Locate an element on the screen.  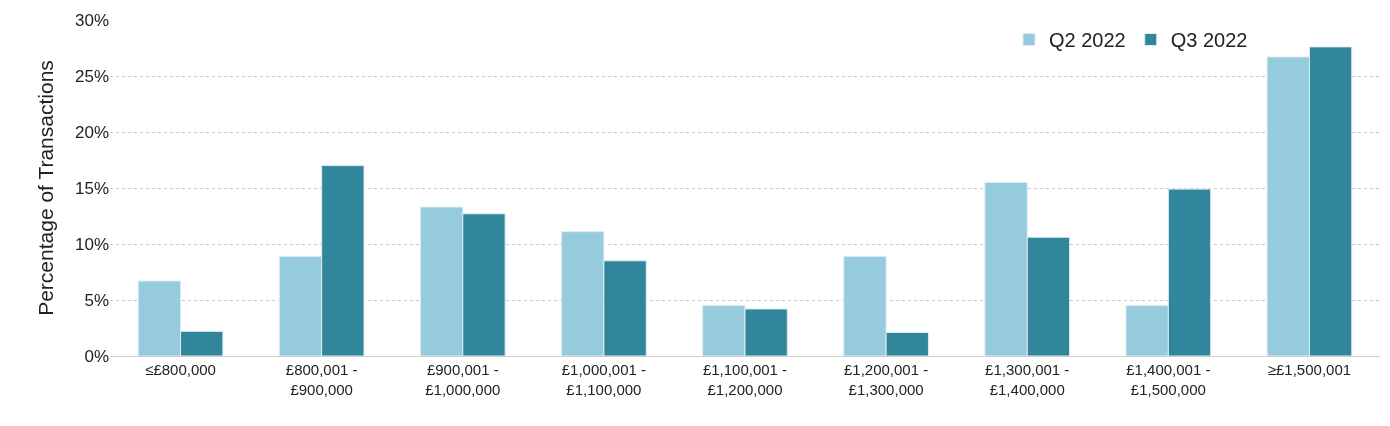
y-tick-label: 10% is located at coordinates (91, 244).